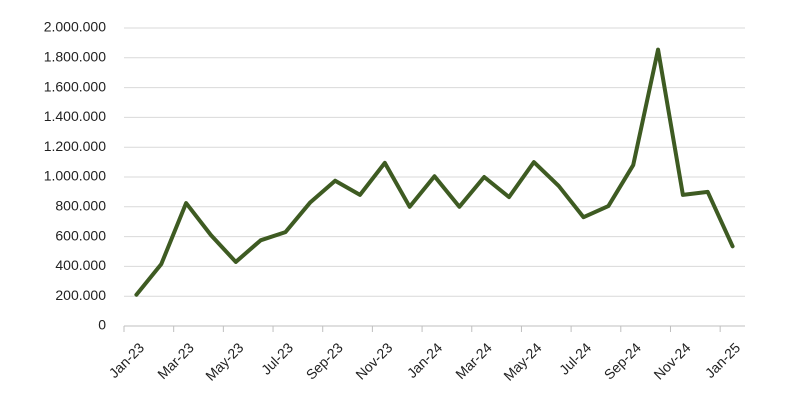 The height and width of the screenshot is (404, 792). What do you see at coordinates (80, 235) in the screenshot?
I see `y-tick-label: 600.000` at bounding box center [80, 235].